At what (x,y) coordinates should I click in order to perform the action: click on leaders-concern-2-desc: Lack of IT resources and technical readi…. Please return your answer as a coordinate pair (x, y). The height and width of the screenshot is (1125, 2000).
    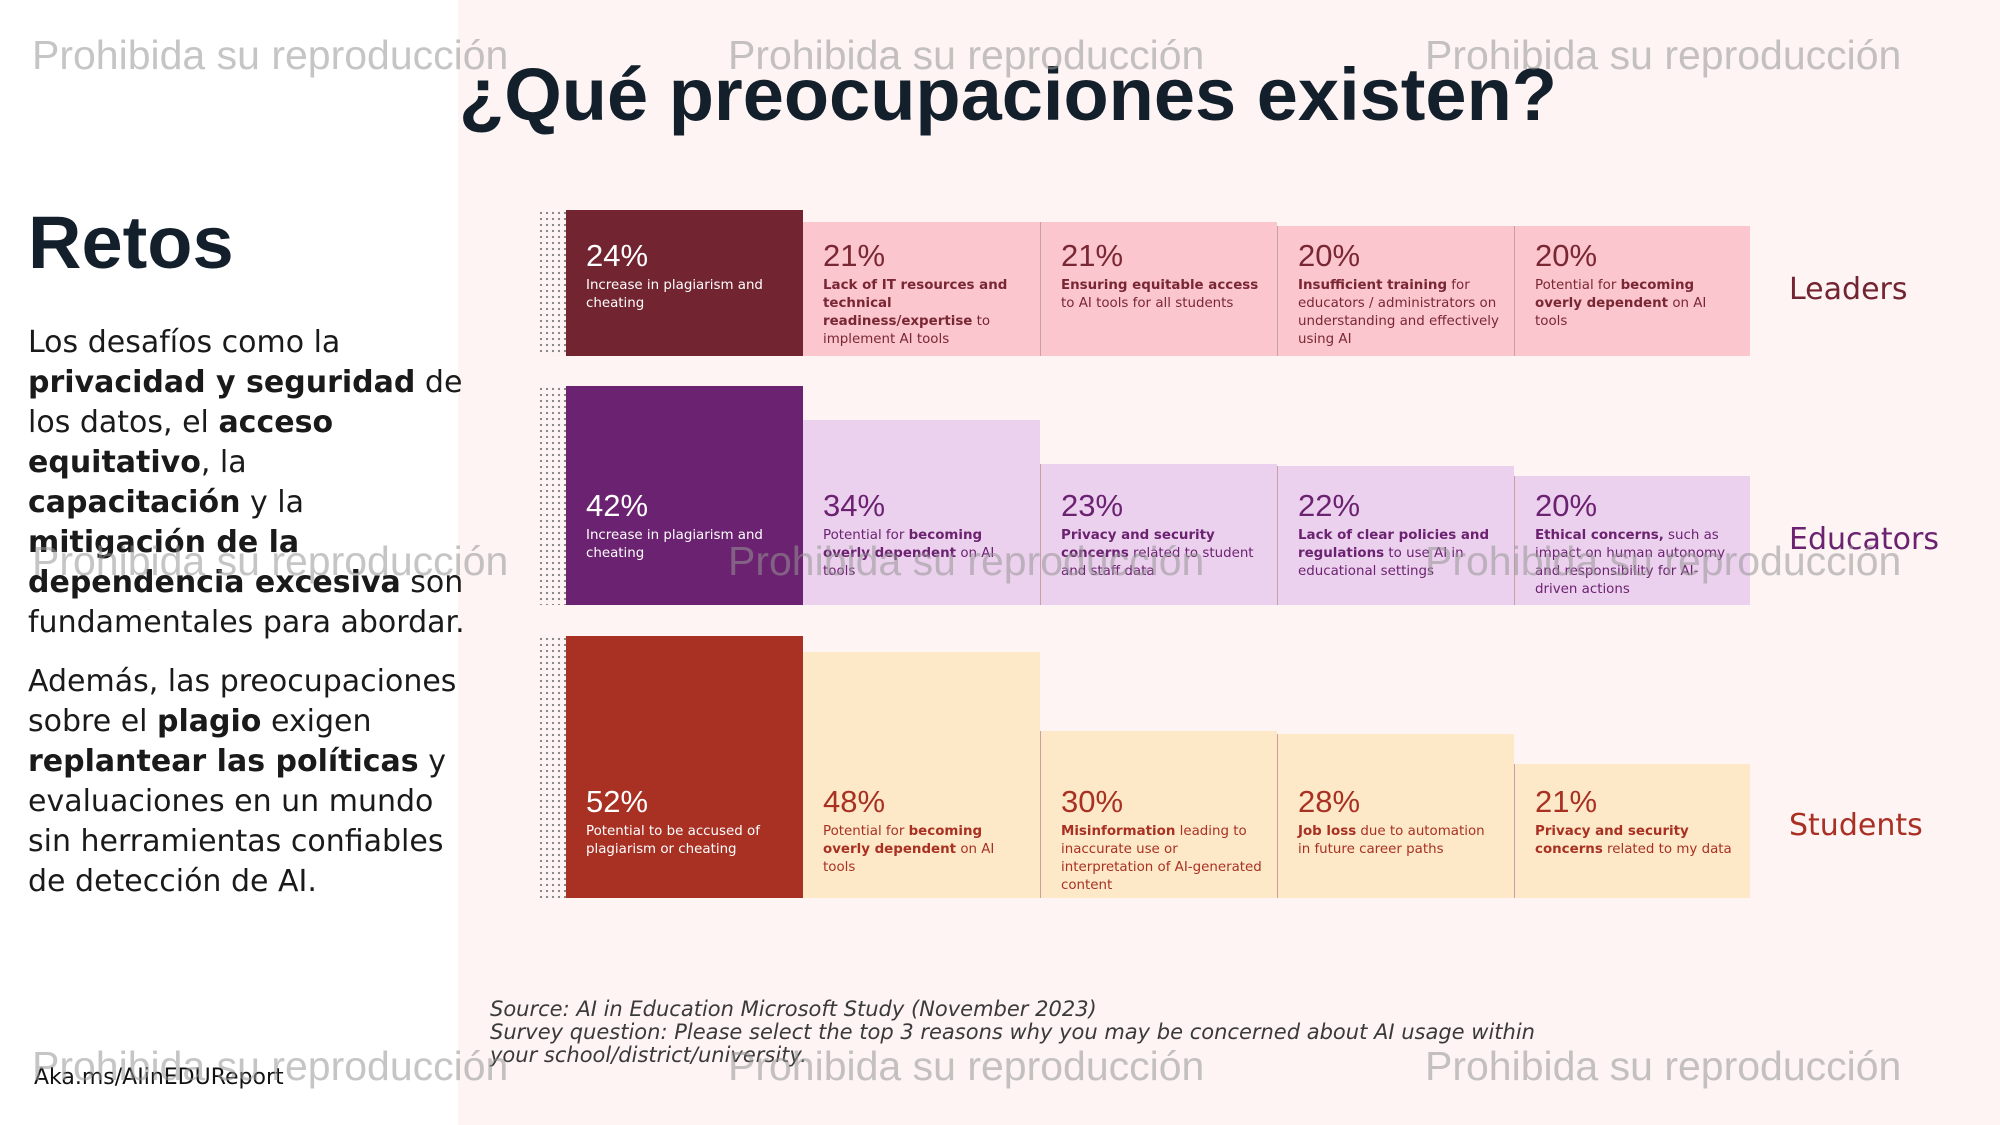
    Looking at the image, I should click on (915, 312).